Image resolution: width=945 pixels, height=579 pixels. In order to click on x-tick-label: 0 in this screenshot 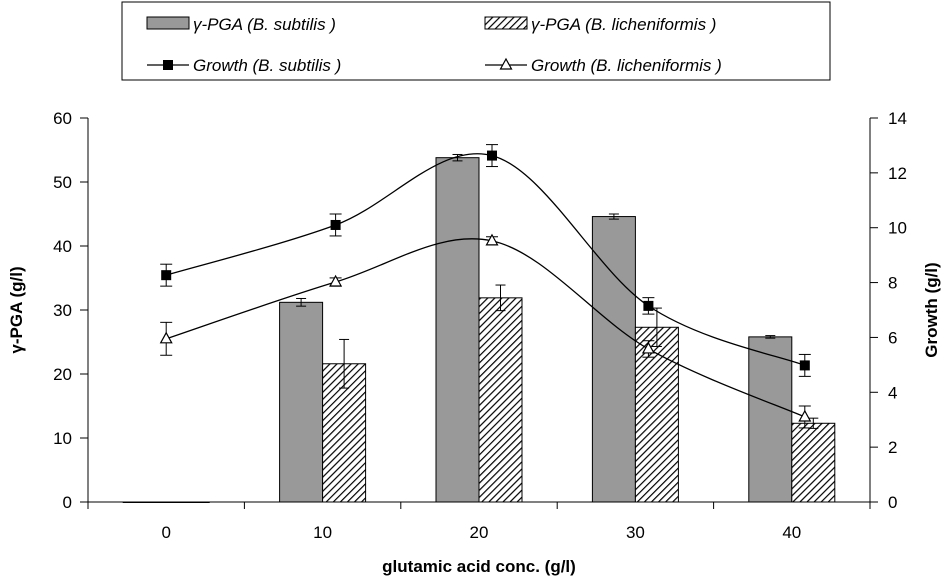, I will do `click(165, 532)`.